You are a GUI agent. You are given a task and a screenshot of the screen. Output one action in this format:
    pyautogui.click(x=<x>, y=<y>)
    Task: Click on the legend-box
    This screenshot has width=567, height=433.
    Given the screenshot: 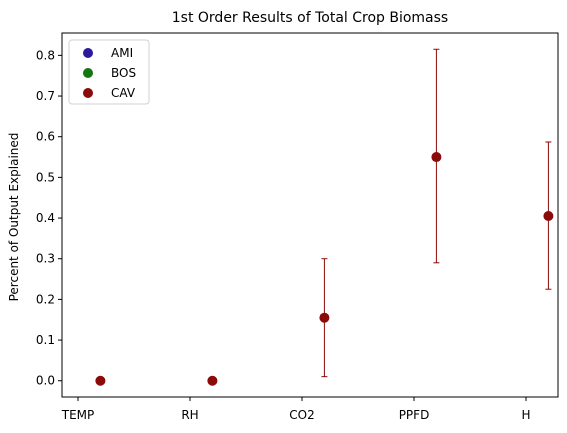 What is the action you would take?
    pyautogui.click(x=109, y=72)
    